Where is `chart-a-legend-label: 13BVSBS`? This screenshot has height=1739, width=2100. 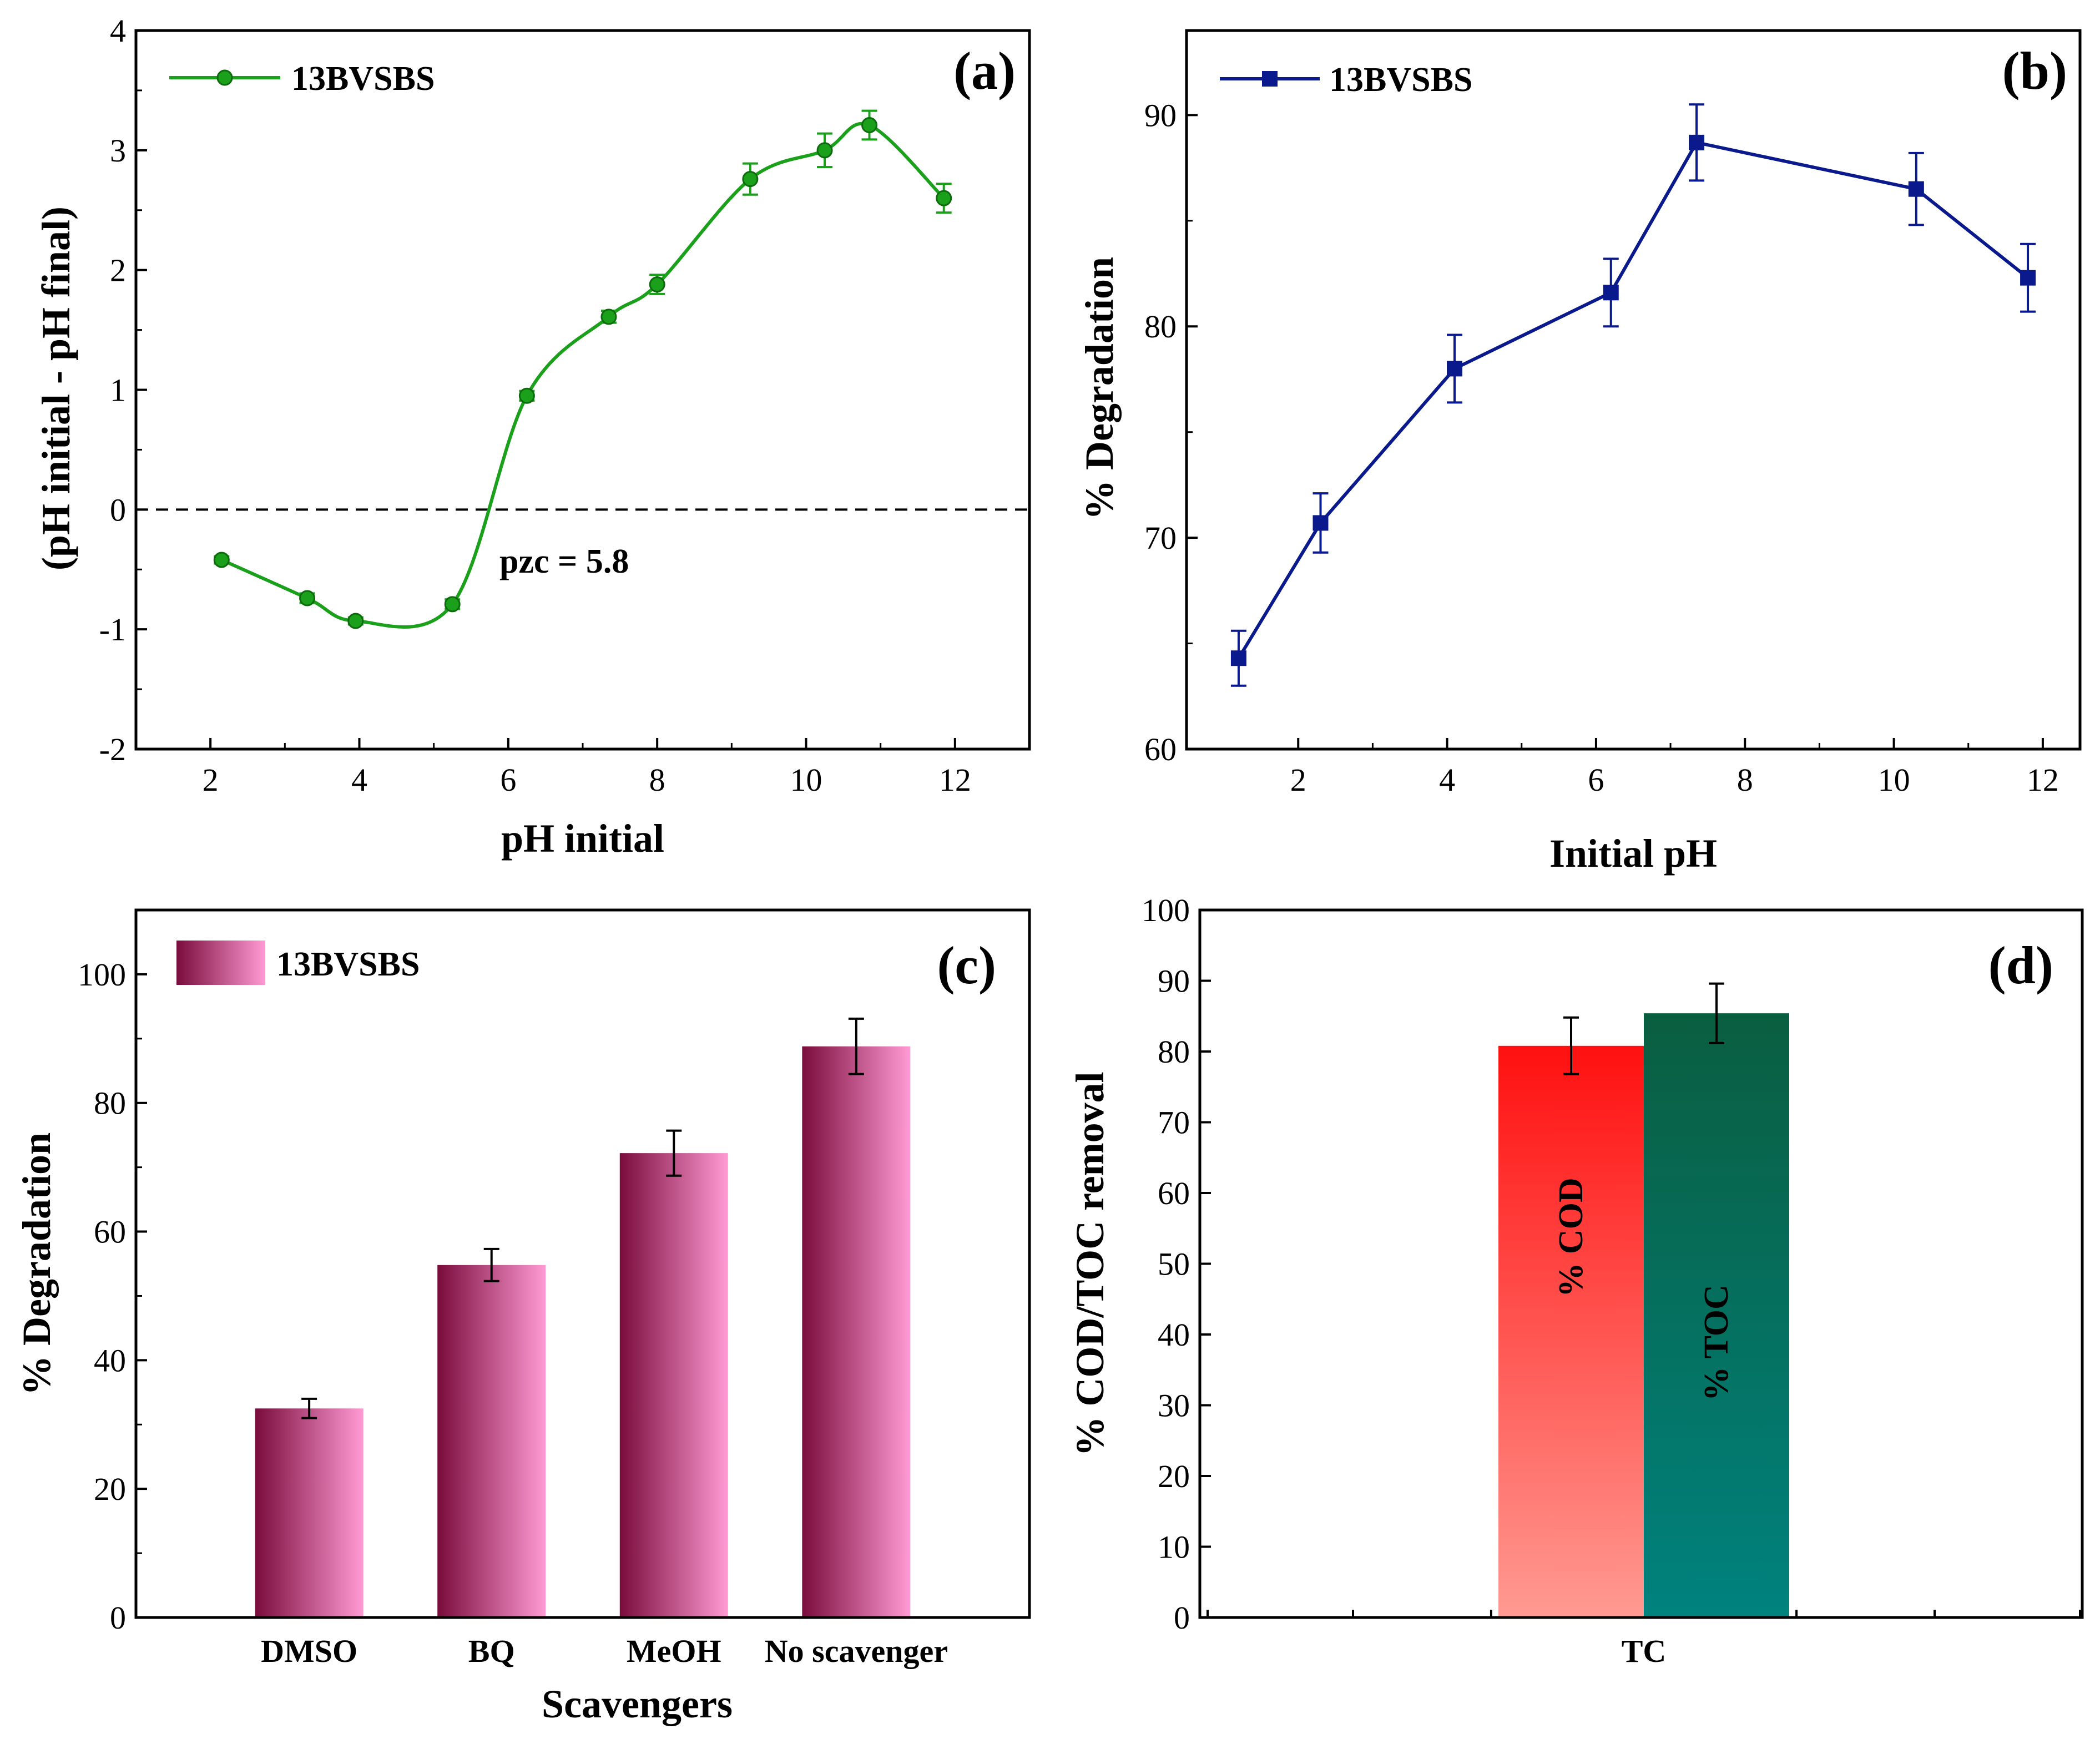 chart-a-legend-label: 13BVSBS is located at coordinates (363, 79).